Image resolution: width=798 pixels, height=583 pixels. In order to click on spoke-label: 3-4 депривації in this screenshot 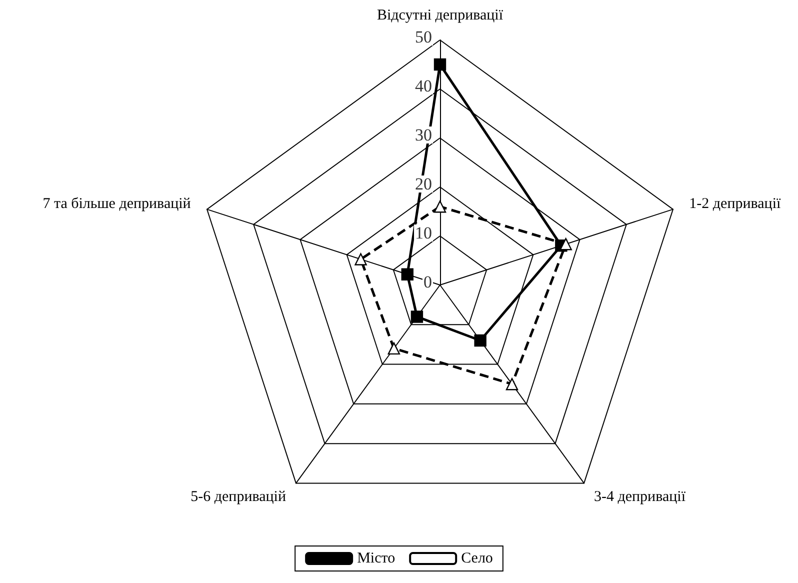, I will do `click(640, 496)`.